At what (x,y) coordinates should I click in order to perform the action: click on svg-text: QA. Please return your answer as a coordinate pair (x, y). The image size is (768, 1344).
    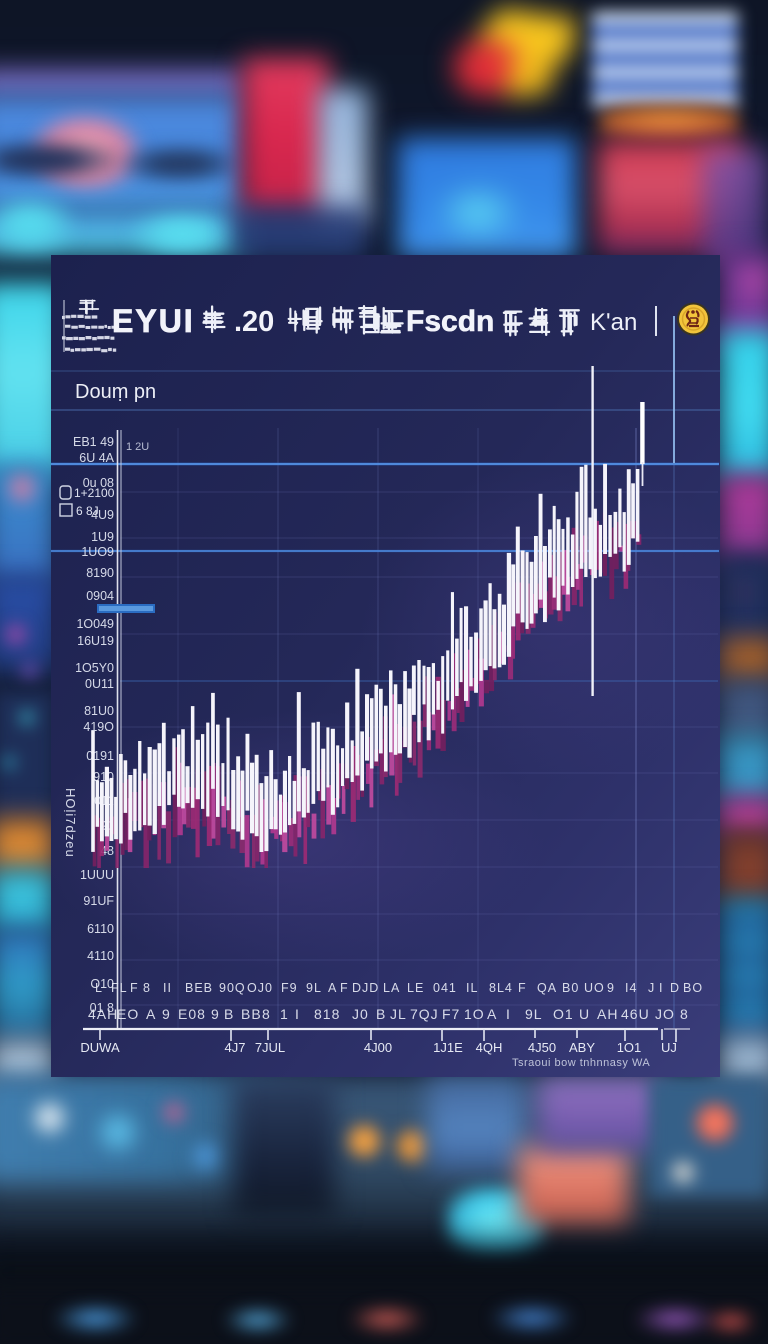
    Looking at the image, I should click on (547, 988).